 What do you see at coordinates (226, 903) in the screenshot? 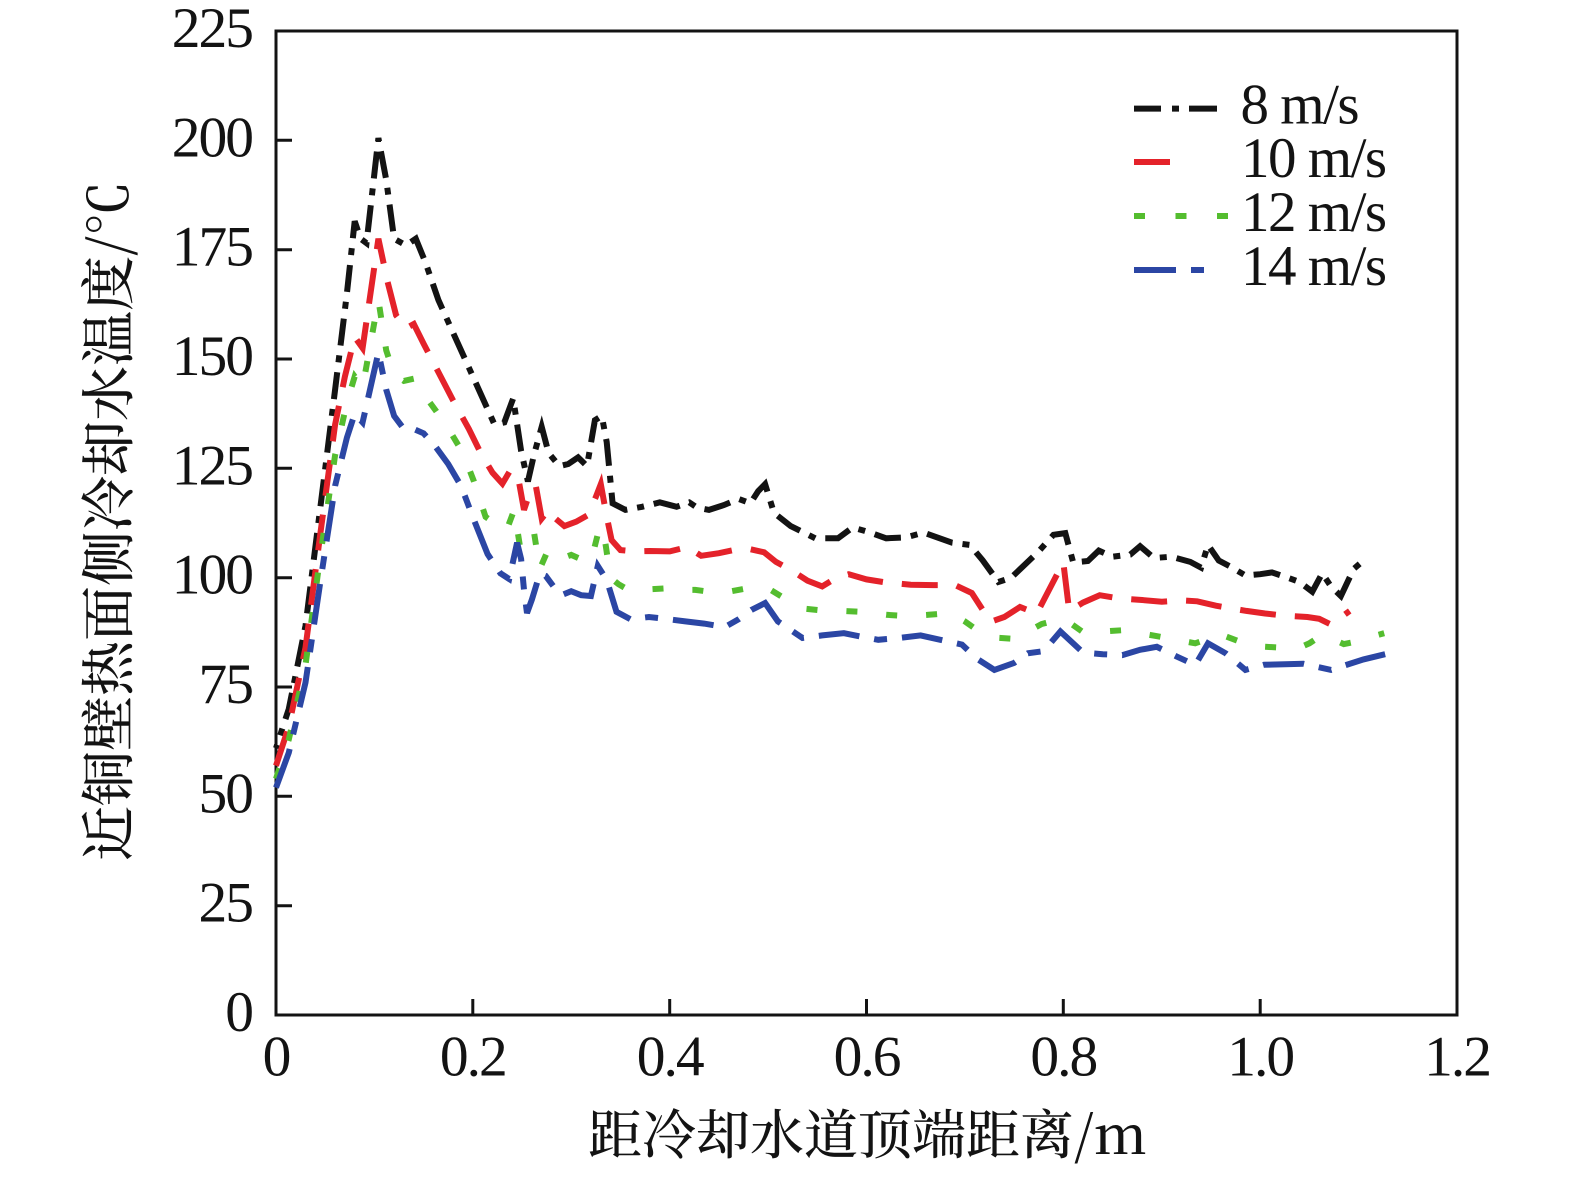
I see `svg-text: 25` at bounding box center [226, 903].